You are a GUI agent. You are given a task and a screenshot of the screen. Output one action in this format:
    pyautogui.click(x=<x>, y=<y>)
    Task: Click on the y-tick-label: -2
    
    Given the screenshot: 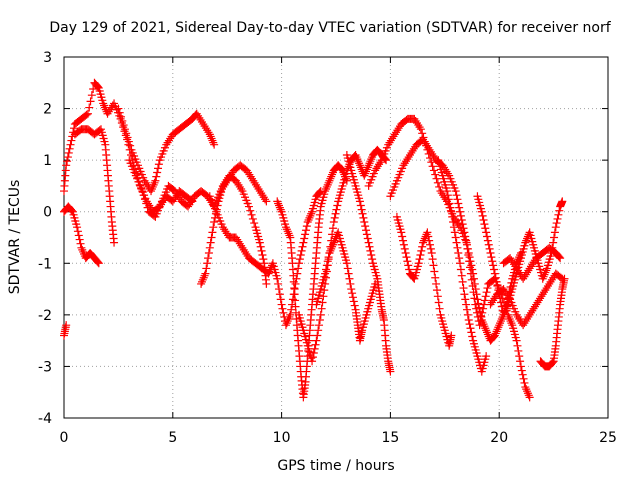 What is the action you would take?
    pyautogui.click(x=45, y=316)
    